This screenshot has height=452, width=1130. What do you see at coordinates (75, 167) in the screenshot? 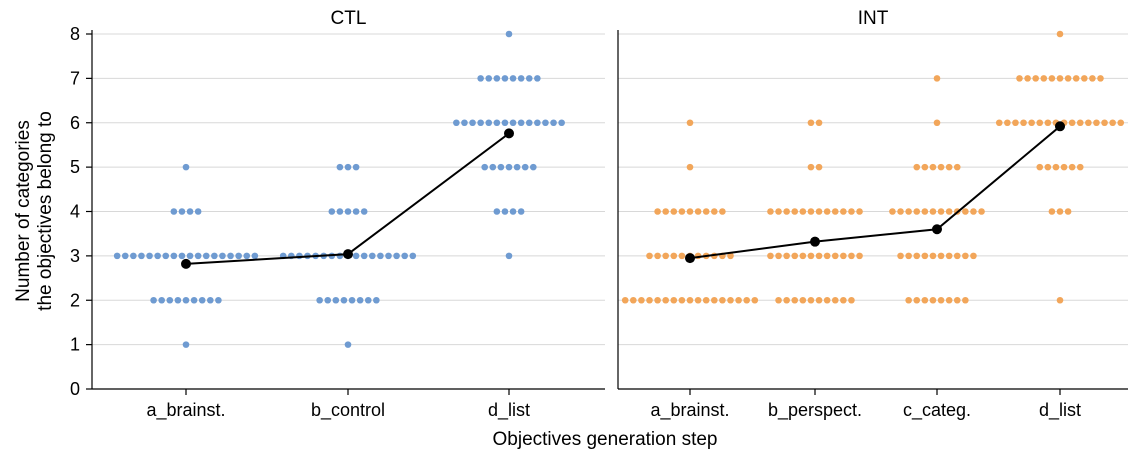
I see `y-tick-label: 5` at bounding box center [75, 167].